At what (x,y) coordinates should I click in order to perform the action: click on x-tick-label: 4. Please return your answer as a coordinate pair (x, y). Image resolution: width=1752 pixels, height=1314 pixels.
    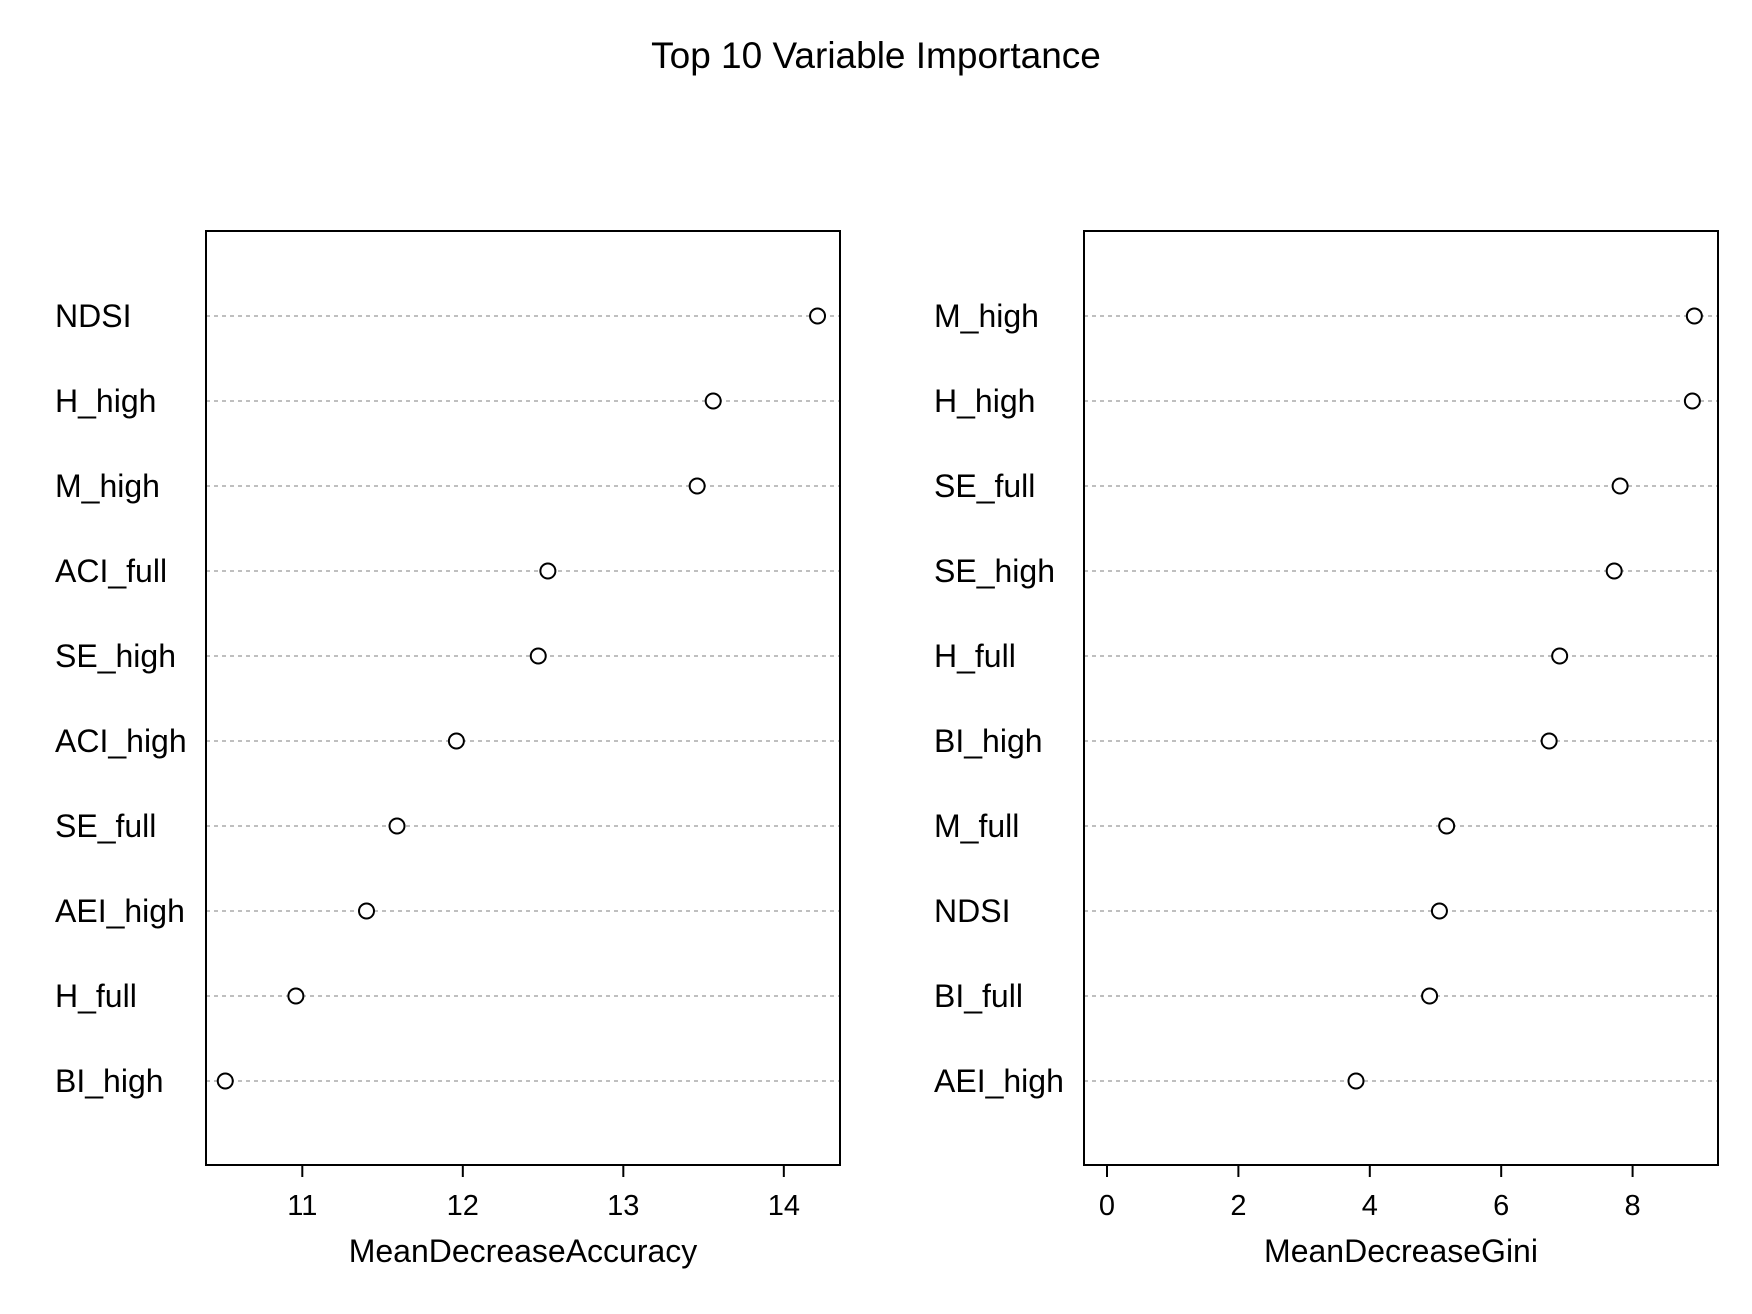
    Looking at the image, I should click on (1370, 1206).